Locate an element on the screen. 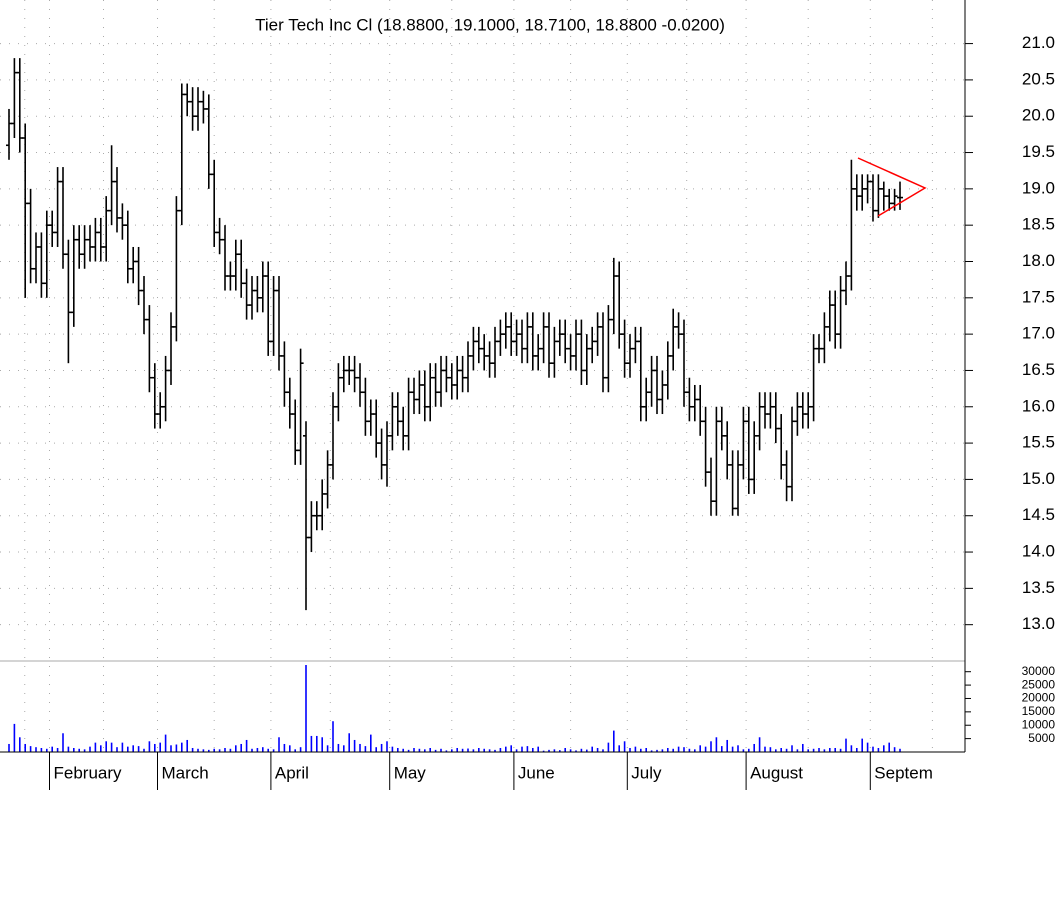 Image resolution: width=1061 pixels, height=907 pixels. x-tick-label: February is located at coordinates (88, 772).